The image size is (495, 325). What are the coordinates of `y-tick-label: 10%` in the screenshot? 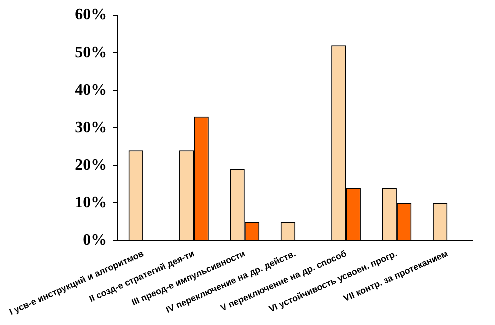 It's located at (91, 203).